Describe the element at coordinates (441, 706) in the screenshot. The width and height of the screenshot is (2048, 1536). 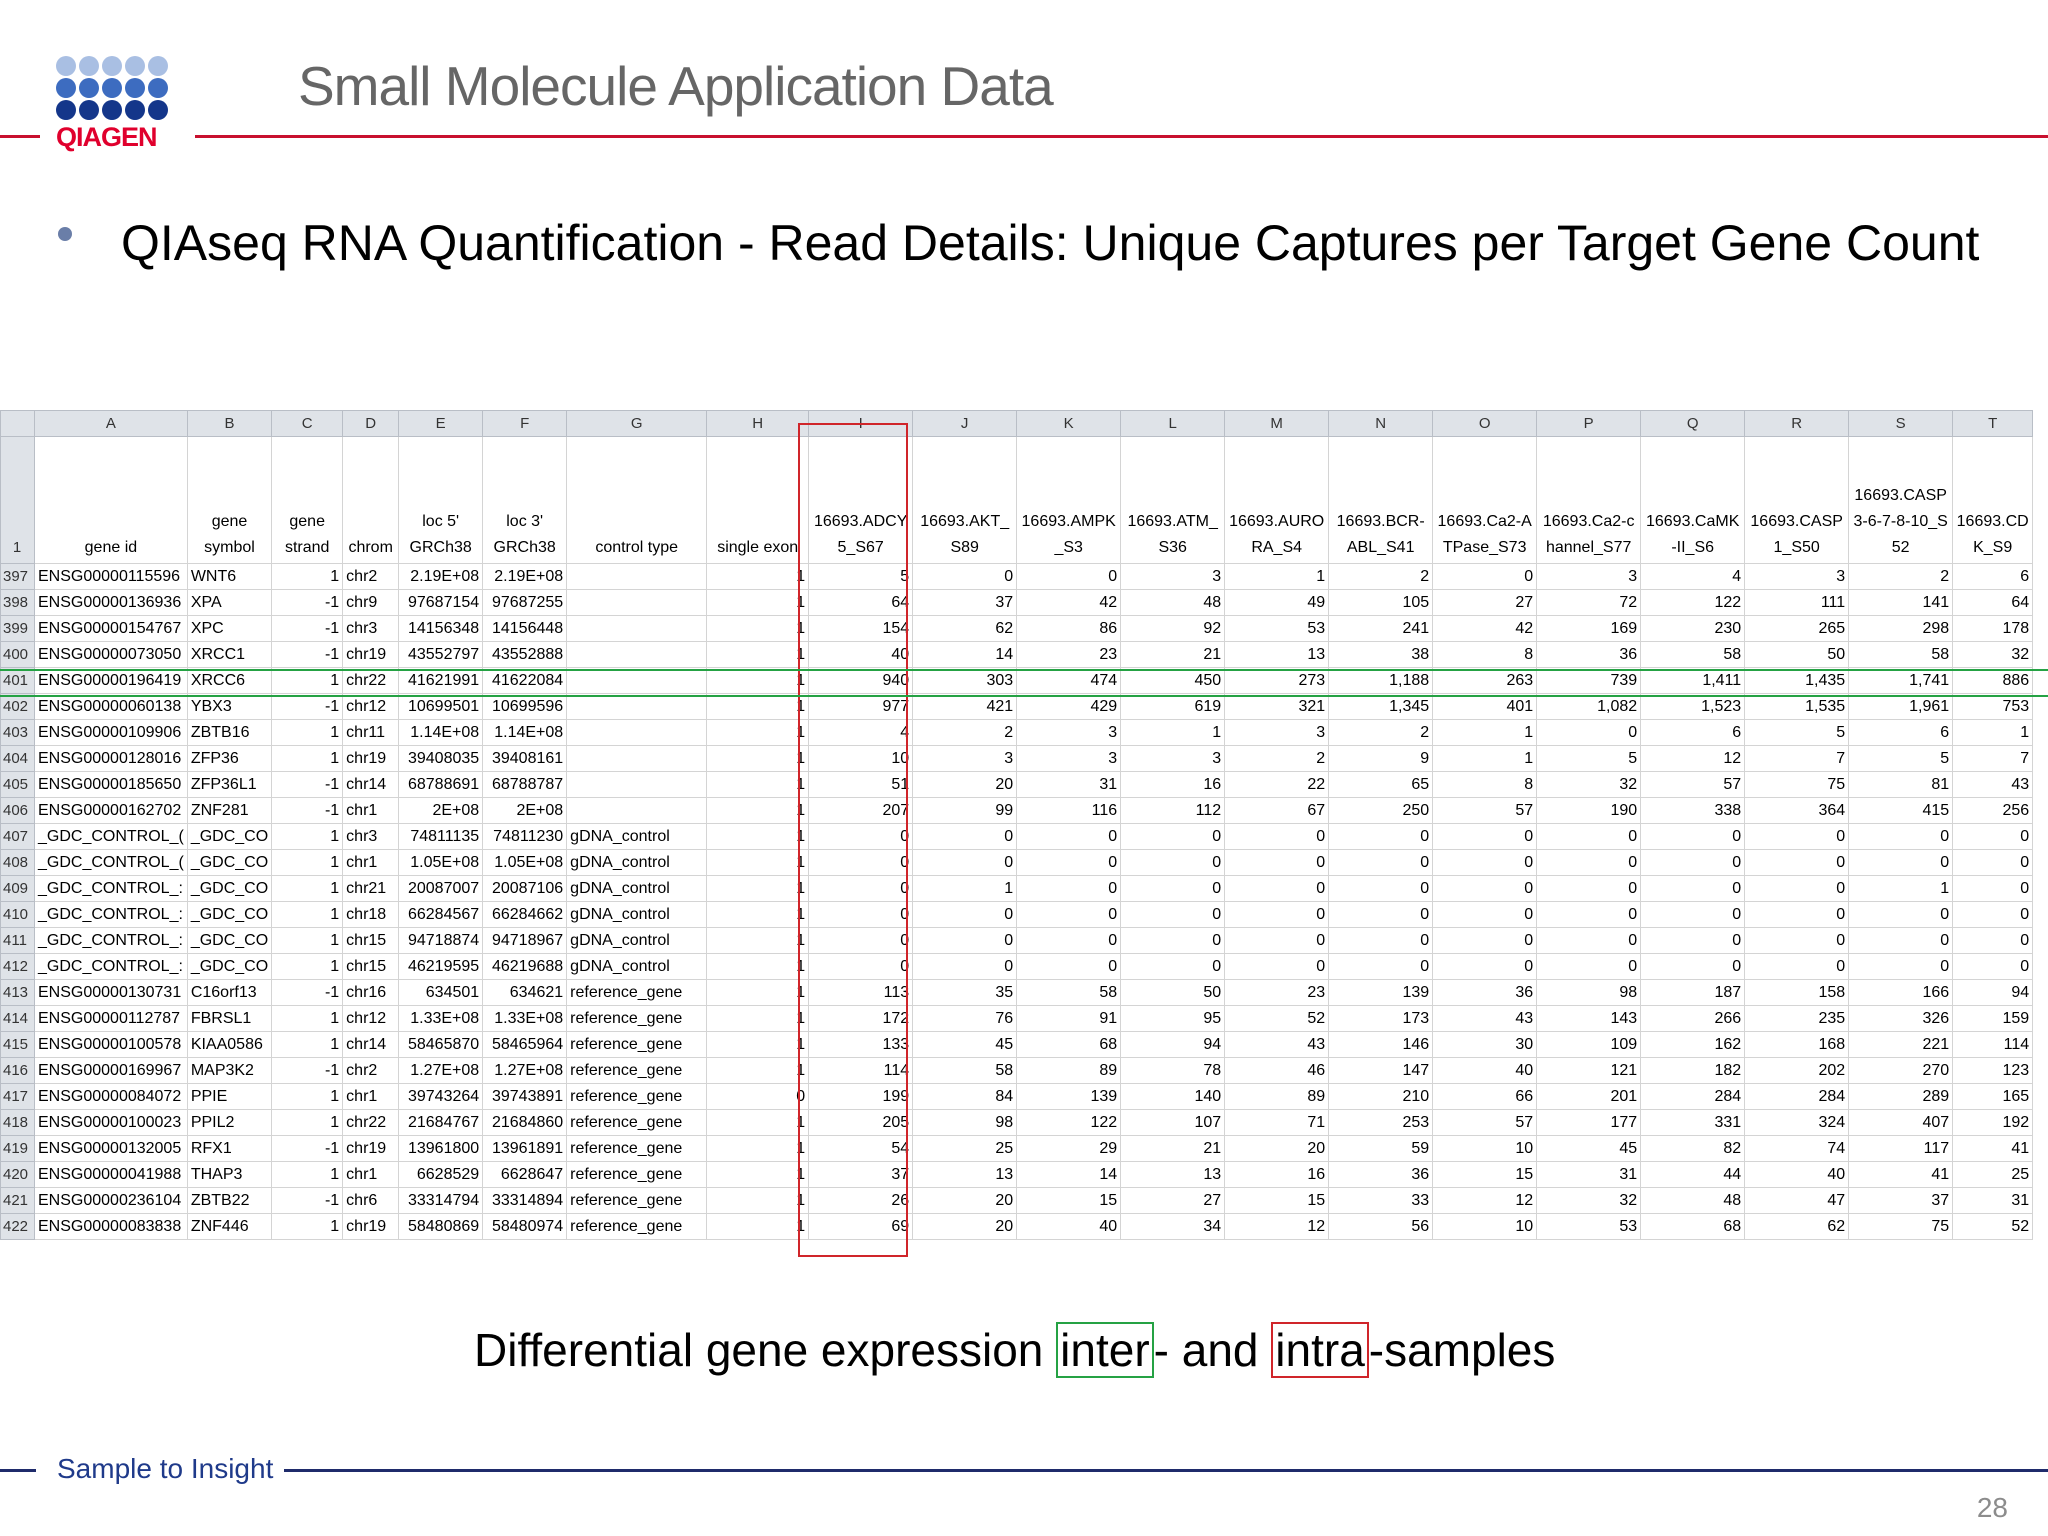
I see `table-cell: 10699501` at that location.